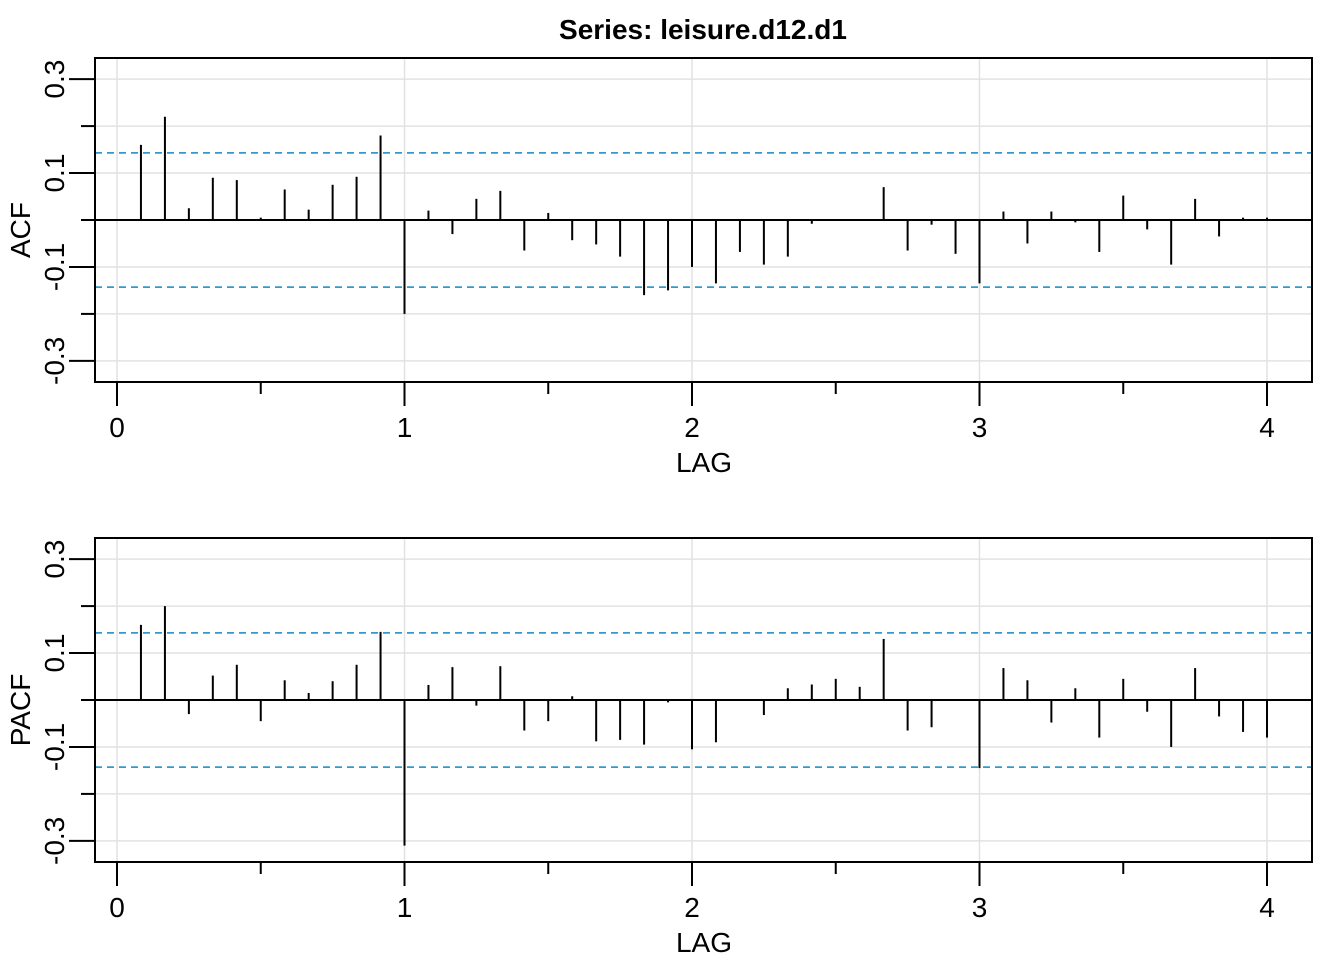 This screenshot has width=1344, height=960. Describe the element at coordinates (54, 747) in the screenshot. I see `pacf-ytick-label-1: -0.1` at that location.